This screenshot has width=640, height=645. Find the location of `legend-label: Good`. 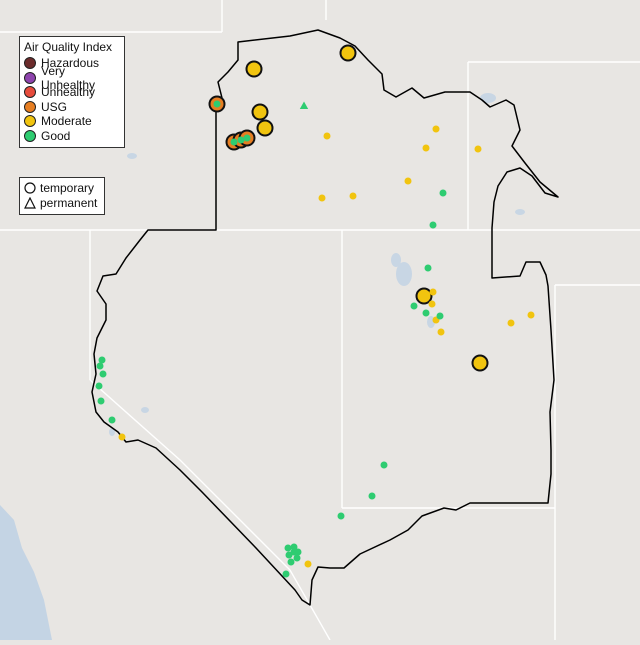

legend-label: Good is located at coordinates (56, 135).